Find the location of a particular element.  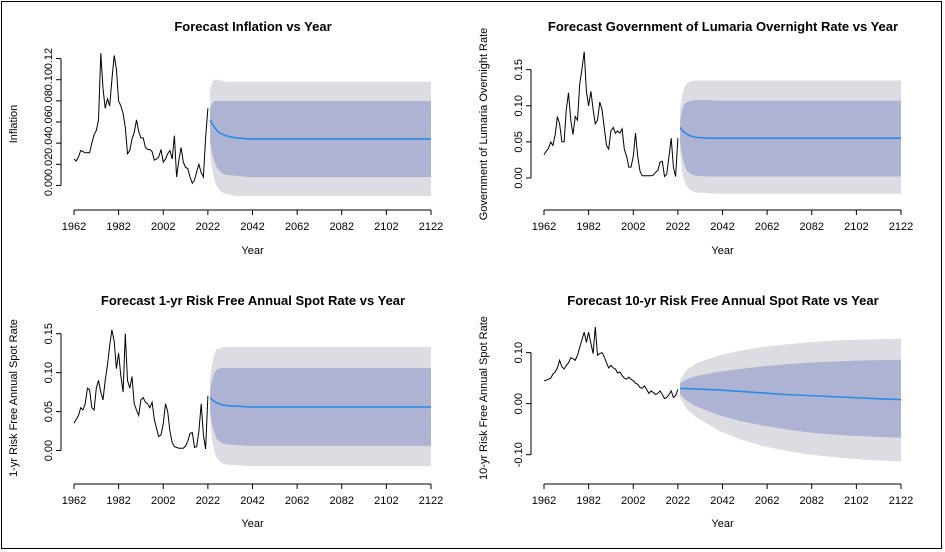

y-tick-label: -0.10 is located at coordinates (519, 454).